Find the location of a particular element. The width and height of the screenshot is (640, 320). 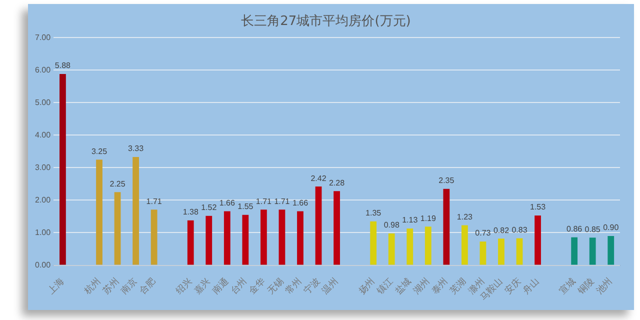

x-tick-label: 南通 is located at coordinates (220, 286).